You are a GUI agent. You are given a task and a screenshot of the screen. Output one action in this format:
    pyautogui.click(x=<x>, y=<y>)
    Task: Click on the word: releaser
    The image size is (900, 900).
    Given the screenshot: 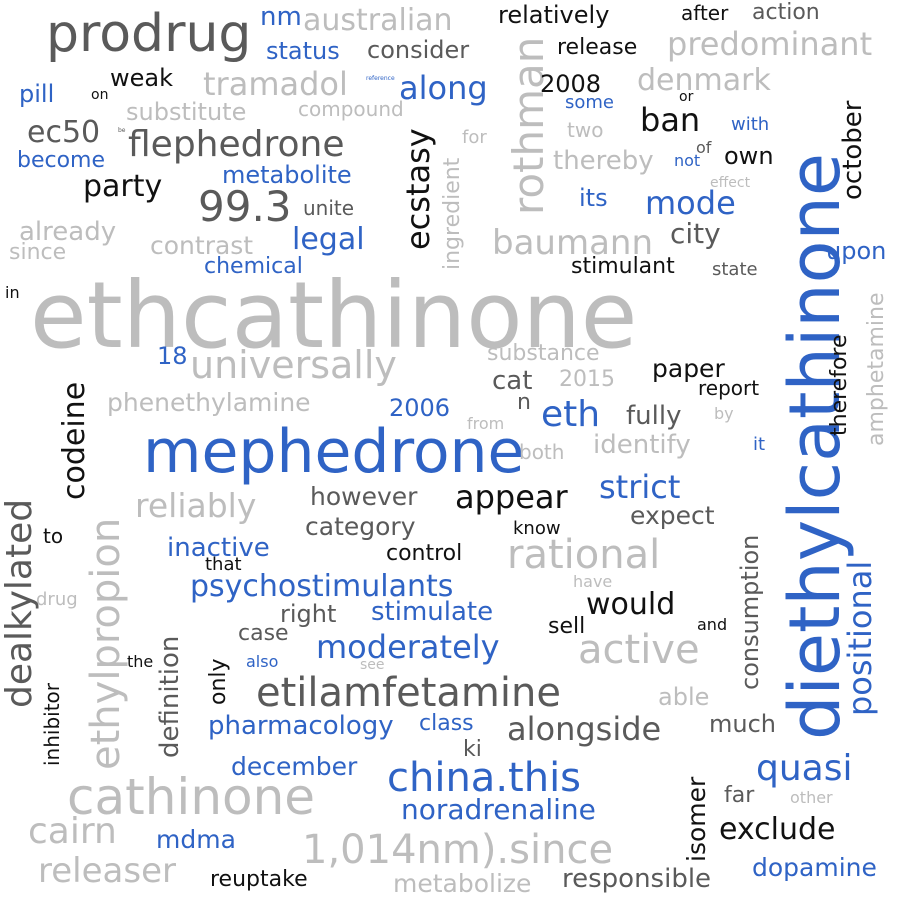 What is the action you would take?
    pyautogui.click(x=107, y=871)
    